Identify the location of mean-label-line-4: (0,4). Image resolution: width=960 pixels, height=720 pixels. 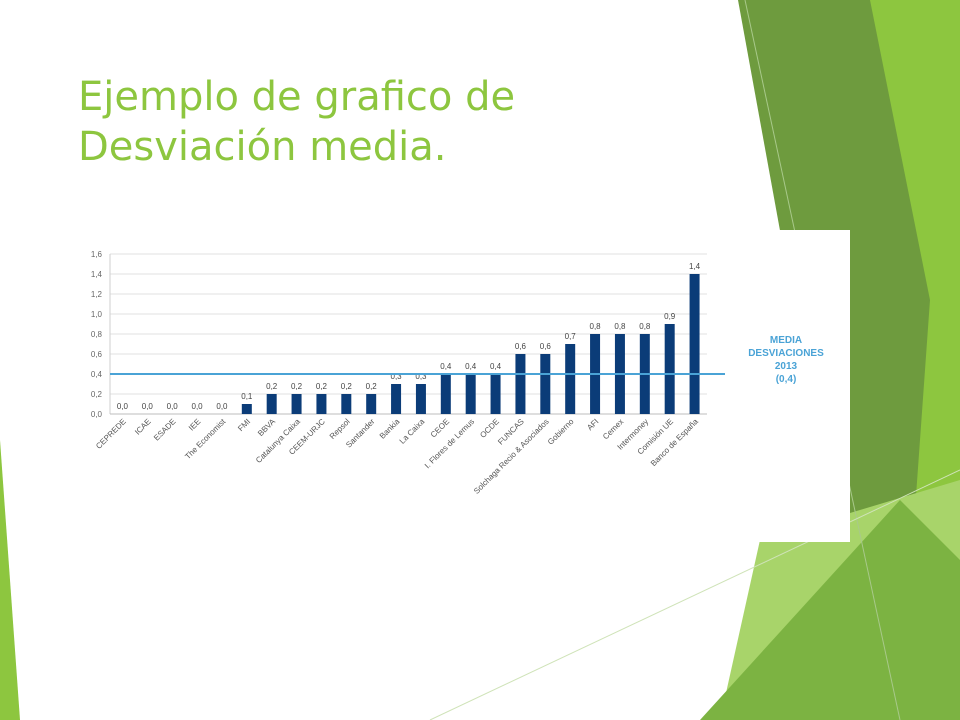
(786, 379).